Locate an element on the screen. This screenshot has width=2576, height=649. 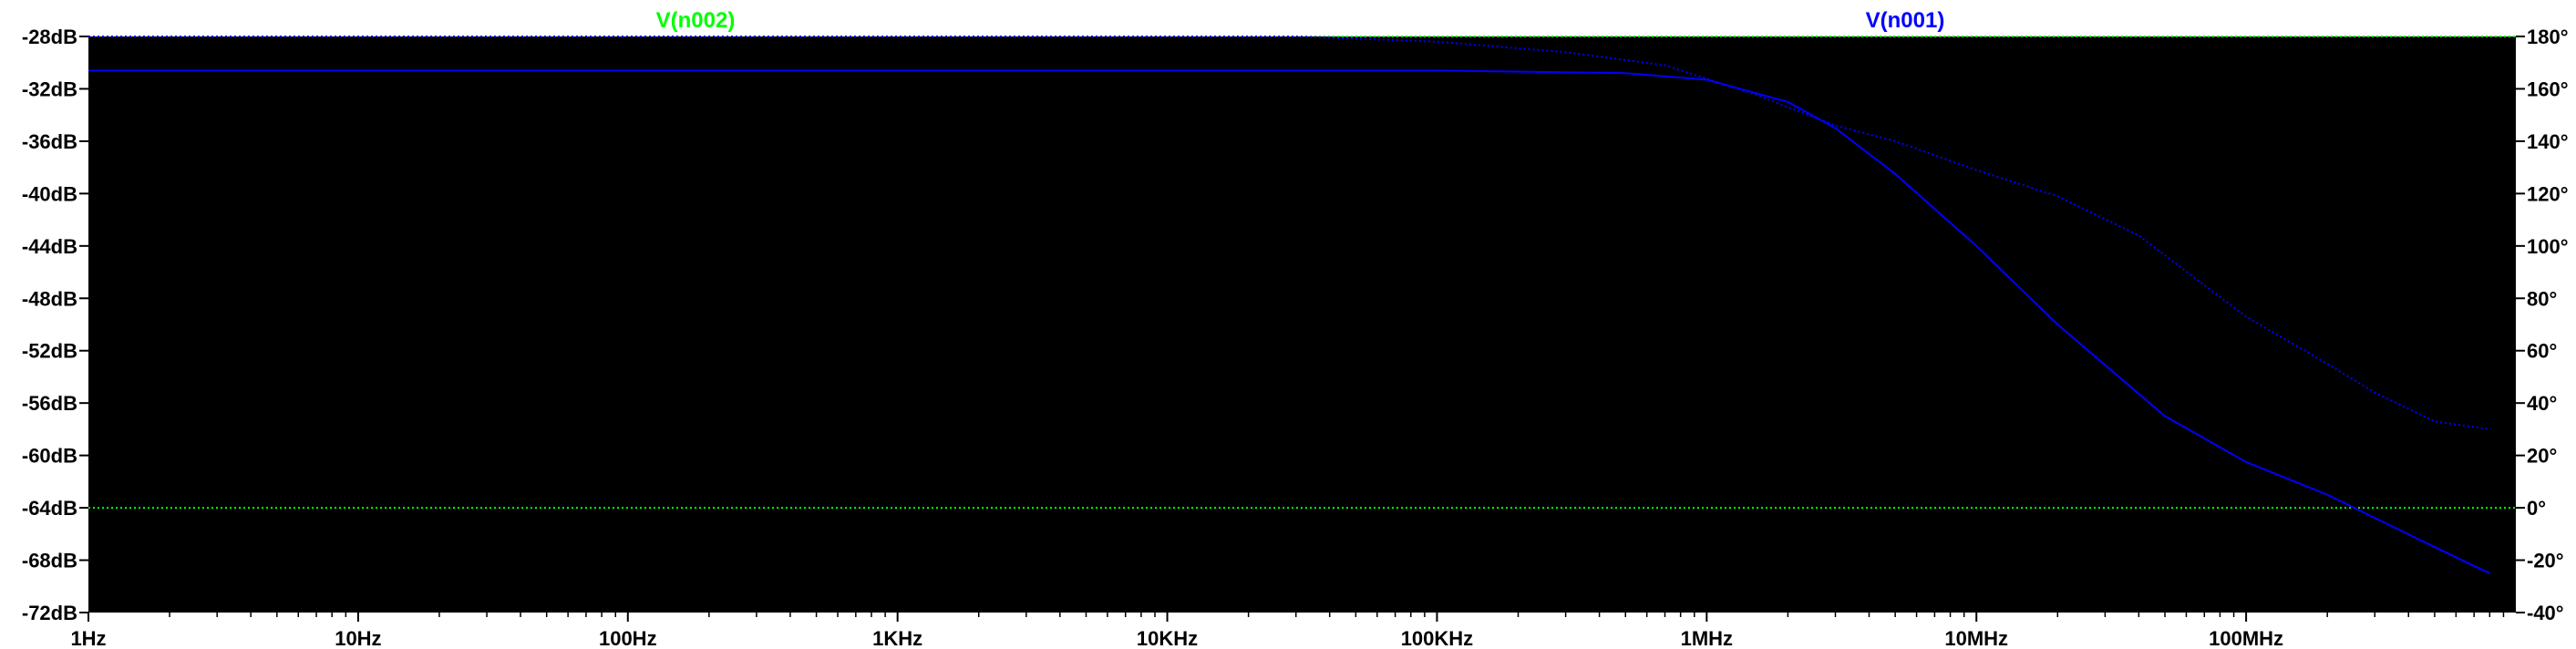
magnitude-tick-label: -48dB is located at coordinates (49, 298).